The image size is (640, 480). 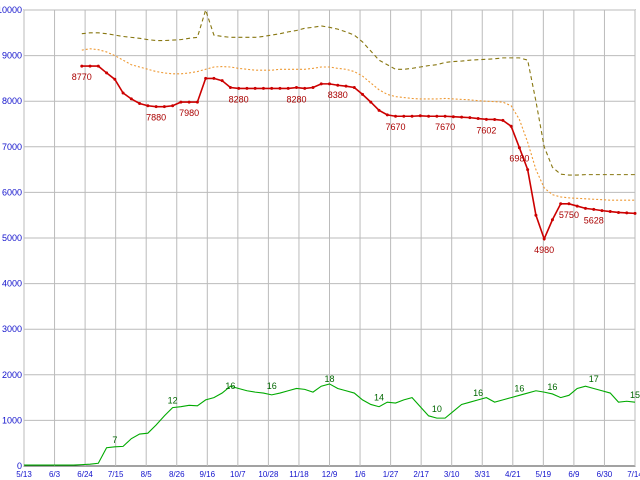 What do you see at coordinates (594, 220) in the screenshot?
I see `price-data-label: 5628` at bounding box center [594, 220].